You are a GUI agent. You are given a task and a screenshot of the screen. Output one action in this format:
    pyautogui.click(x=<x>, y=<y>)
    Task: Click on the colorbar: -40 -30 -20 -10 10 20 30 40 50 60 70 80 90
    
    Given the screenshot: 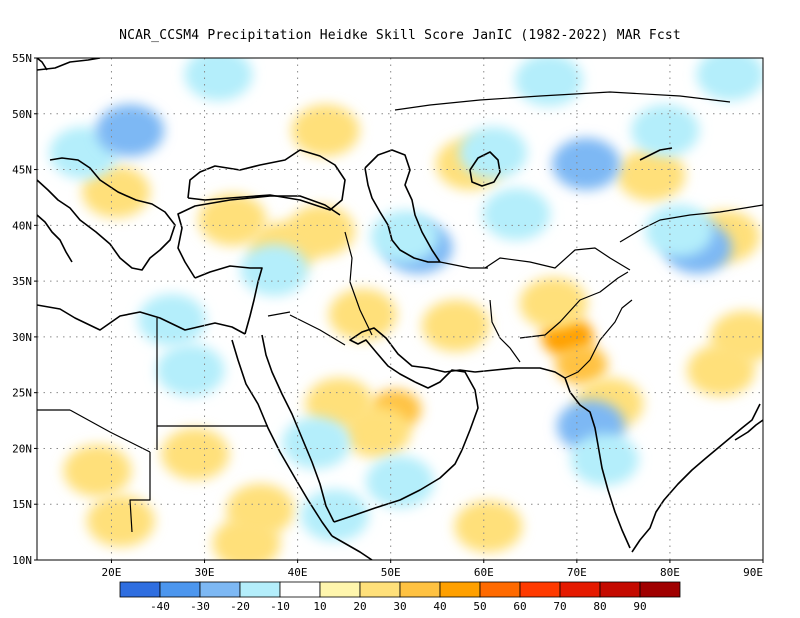 What is the action you would take?
    pyautogui.click(x=400, y=597)
    